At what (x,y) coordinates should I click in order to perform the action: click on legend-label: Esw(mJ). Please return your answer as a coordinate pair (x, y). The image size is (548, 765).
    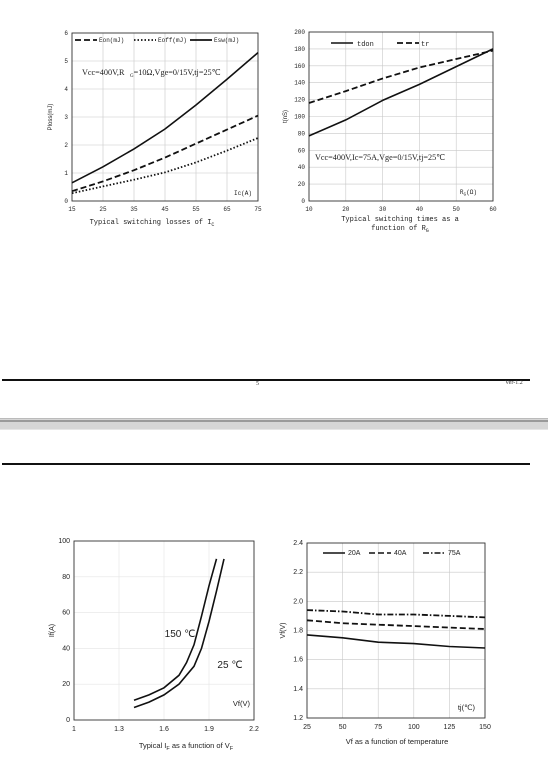
    Looking at the image, I should click on (226, 40).